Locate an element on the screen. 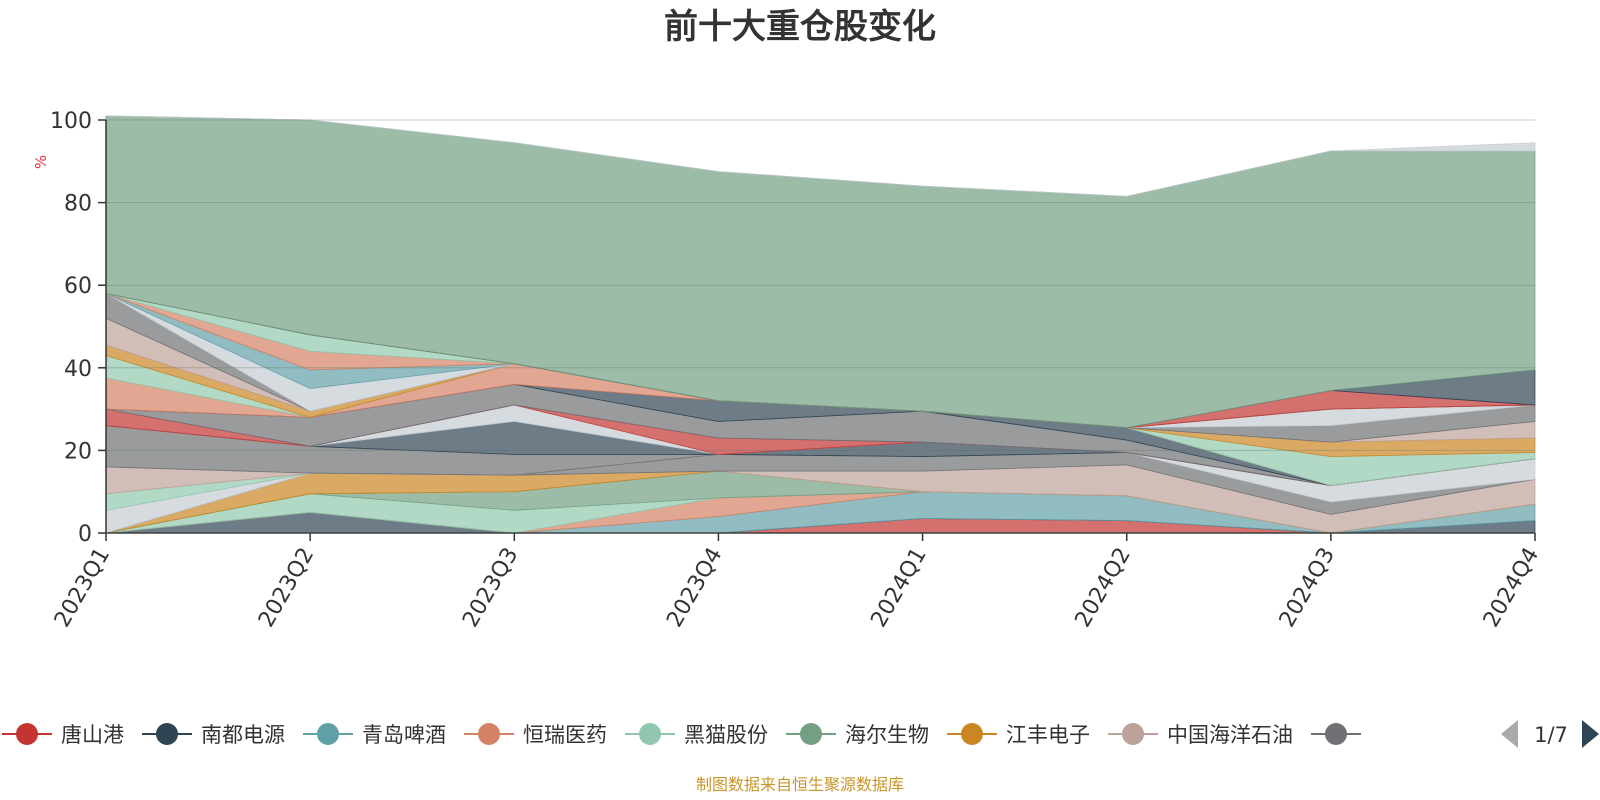 Image resolution: width=1600 pixels, height=800 pixels. y-tick-label: 20 is located at coordinates (78, 451).